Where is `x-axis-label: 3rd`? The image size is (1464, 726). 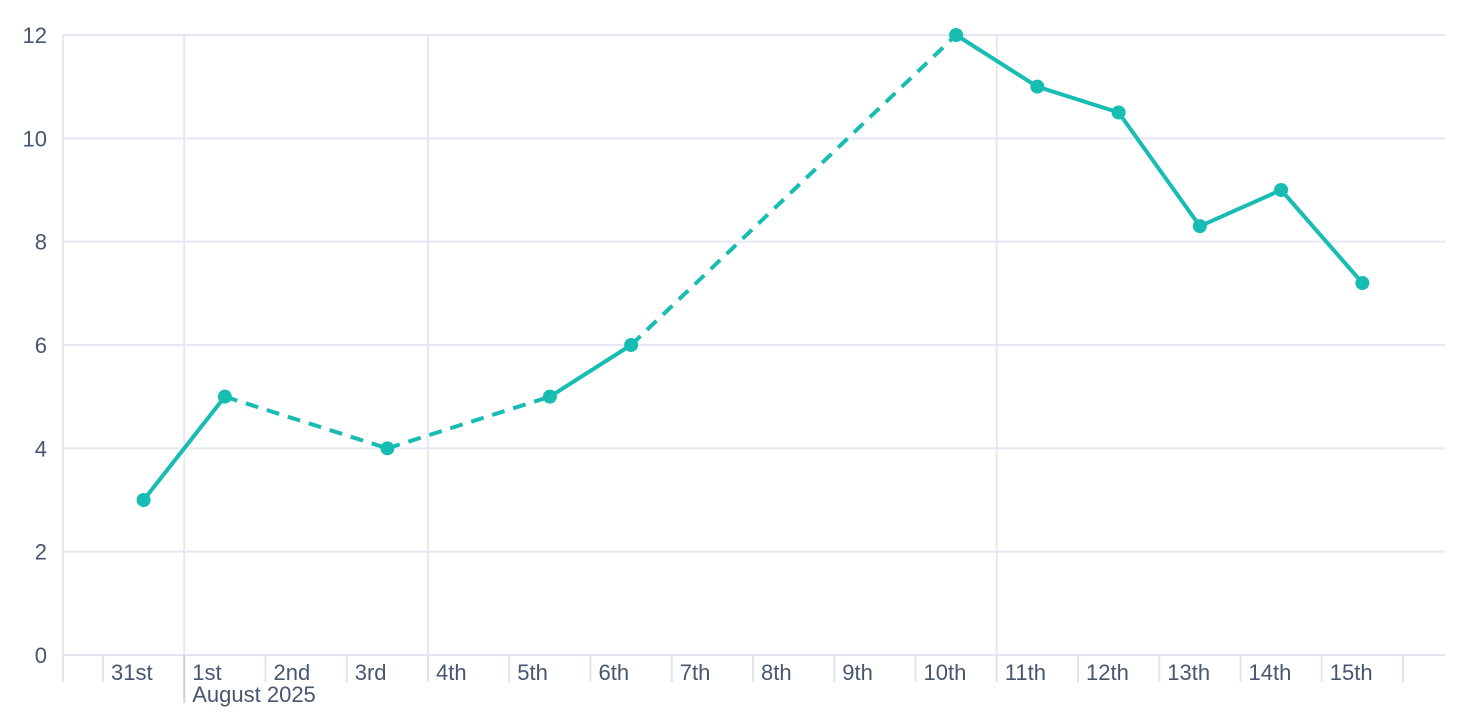
x-axis-label: 3rd is located at coordinates (371, 672).